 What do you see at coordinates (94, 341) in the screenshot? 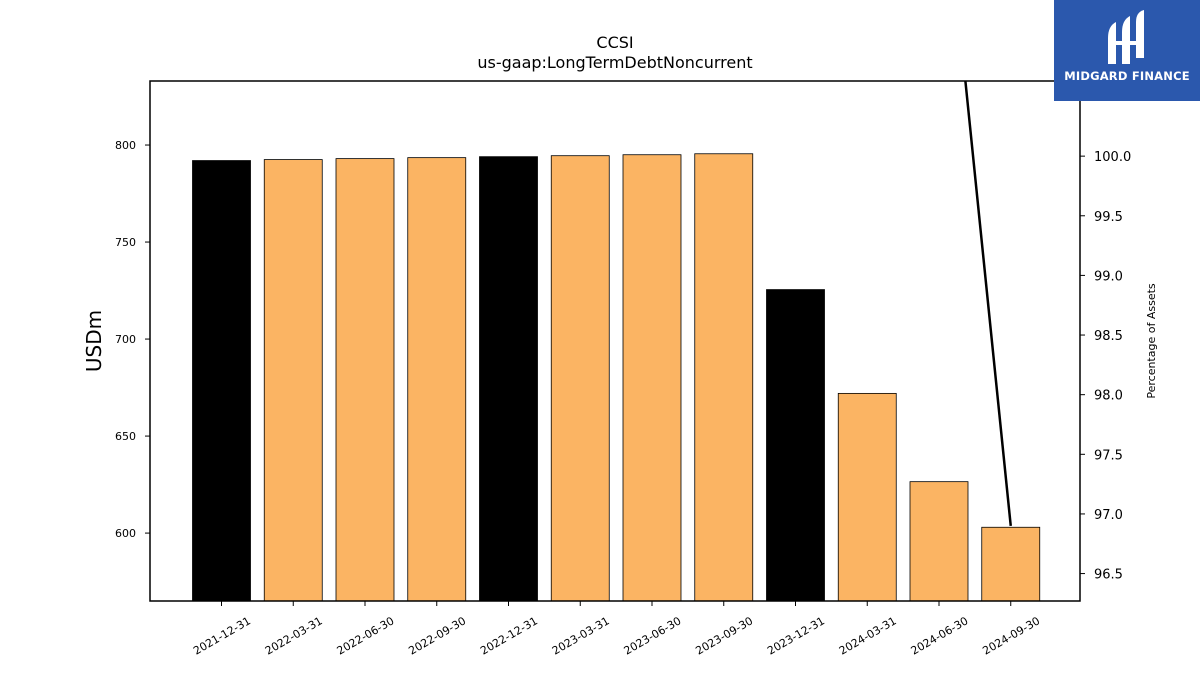
I see `y-axis-label: USDm` at bounding box center [94, 341].